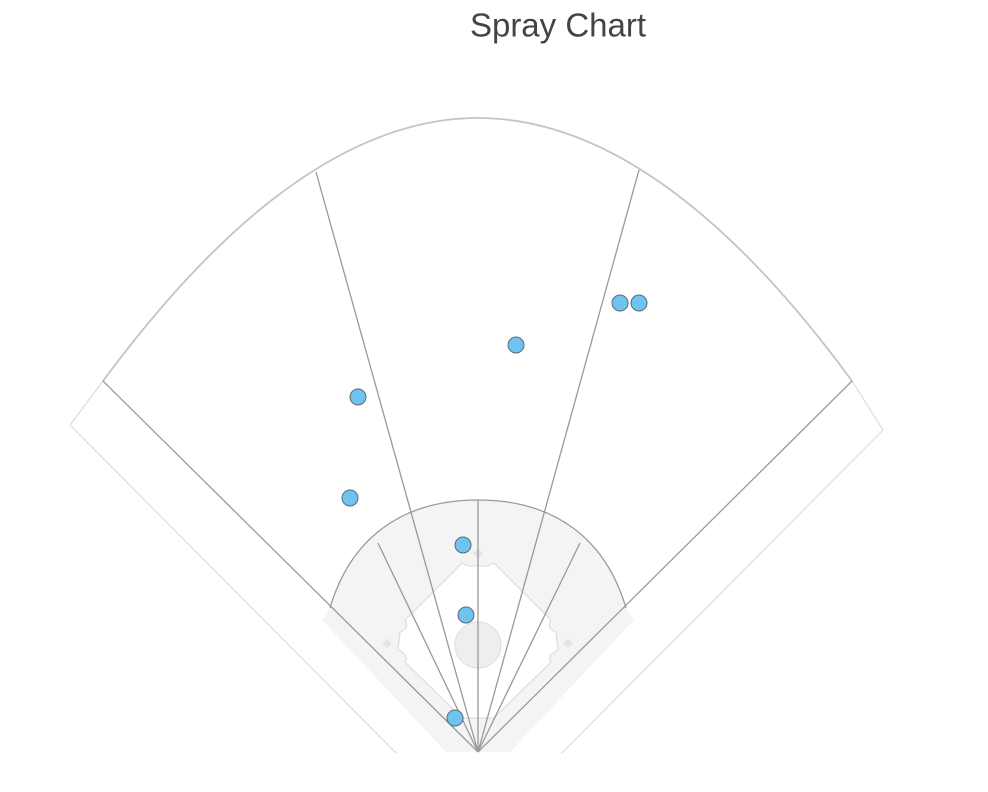 This screenshot has width=988, height=792. What do you see at coordinates (568, 643) in the screenshot?
I see `base` at bounding box center [568, 643].